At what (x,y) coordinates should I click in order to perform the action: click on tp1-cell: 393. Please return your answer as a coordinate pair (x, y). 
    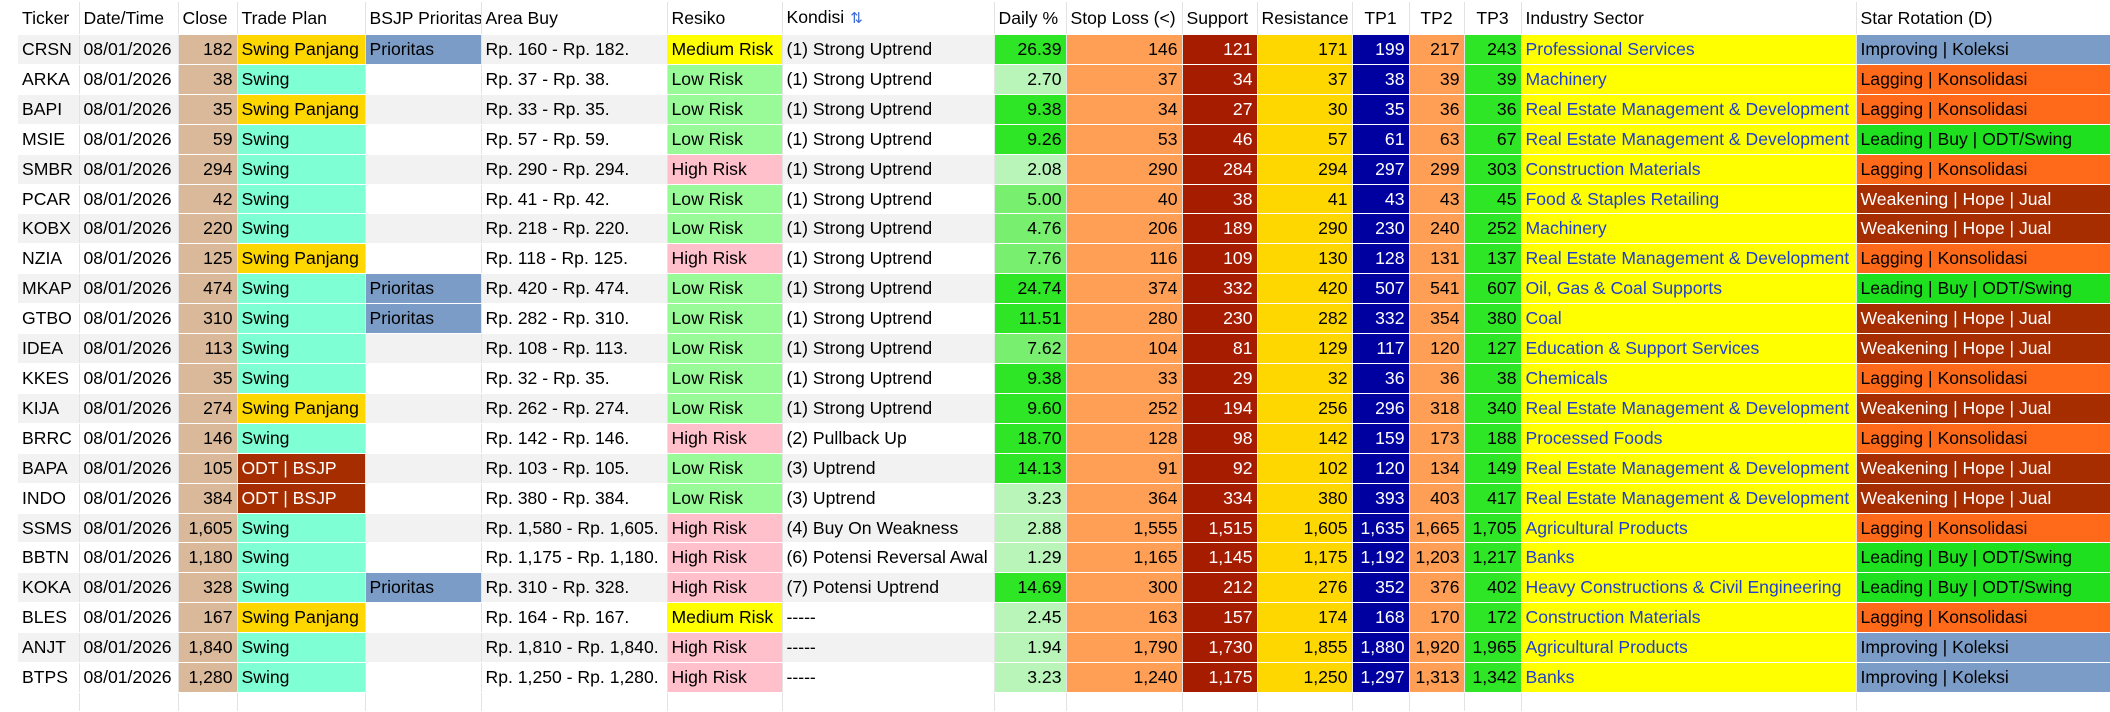
    Looking at the image, I should click on (1381, 498).